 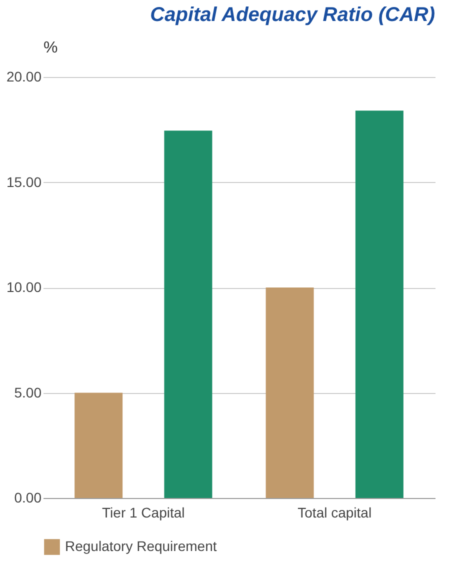 I want to click on y-tick-label: 5.00, so click(x=28, y=392).